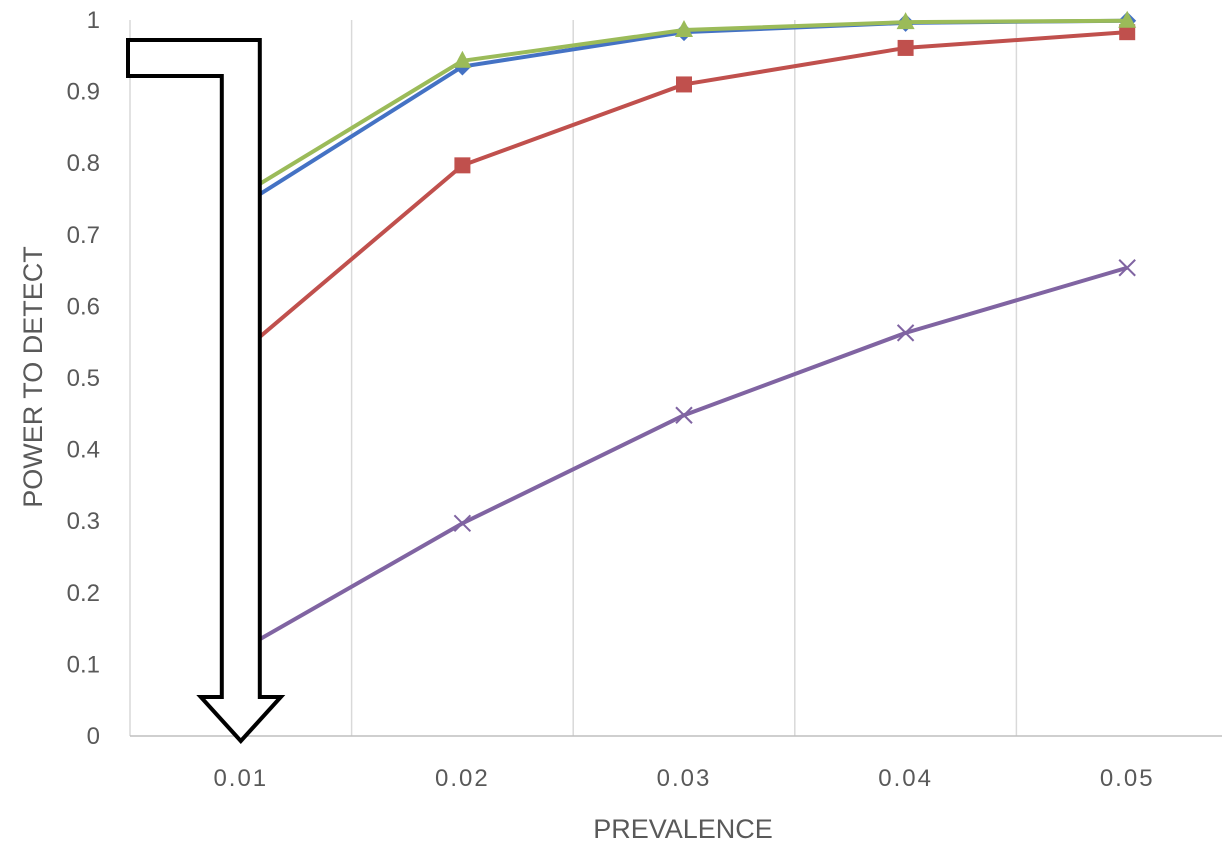 The height and width of the screenshot is (843, 1222). Describe the element at coordinates (462, 778) in the screenshot. I see `x-tick-label: 0.02` at that location.